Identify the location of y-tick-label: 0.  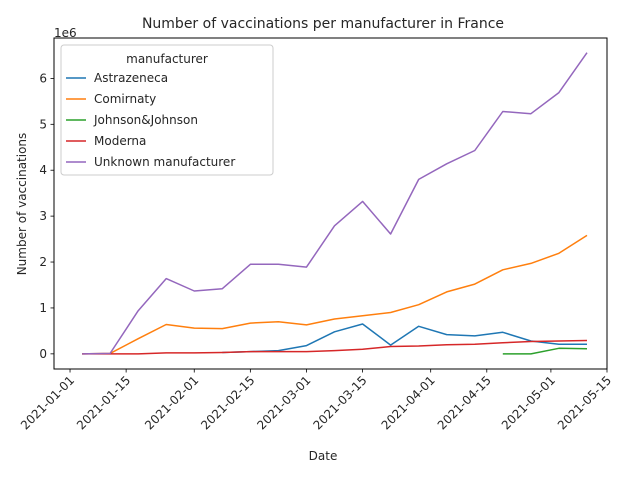
(43, 354).